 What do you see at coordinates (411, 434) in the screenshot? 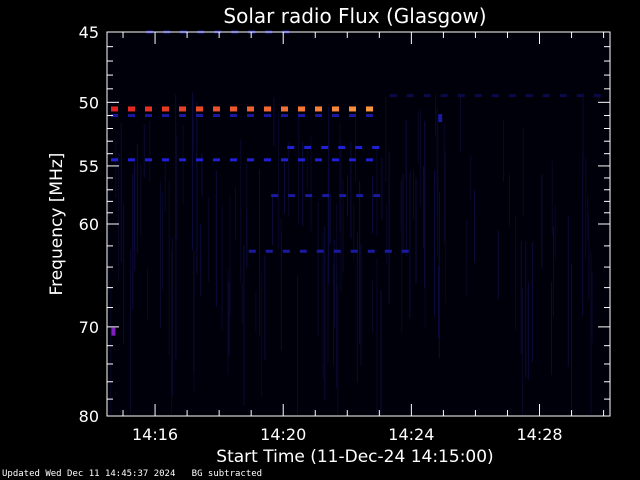
I see `x-tick-label: 14:24` at bounding box center [411, 434].